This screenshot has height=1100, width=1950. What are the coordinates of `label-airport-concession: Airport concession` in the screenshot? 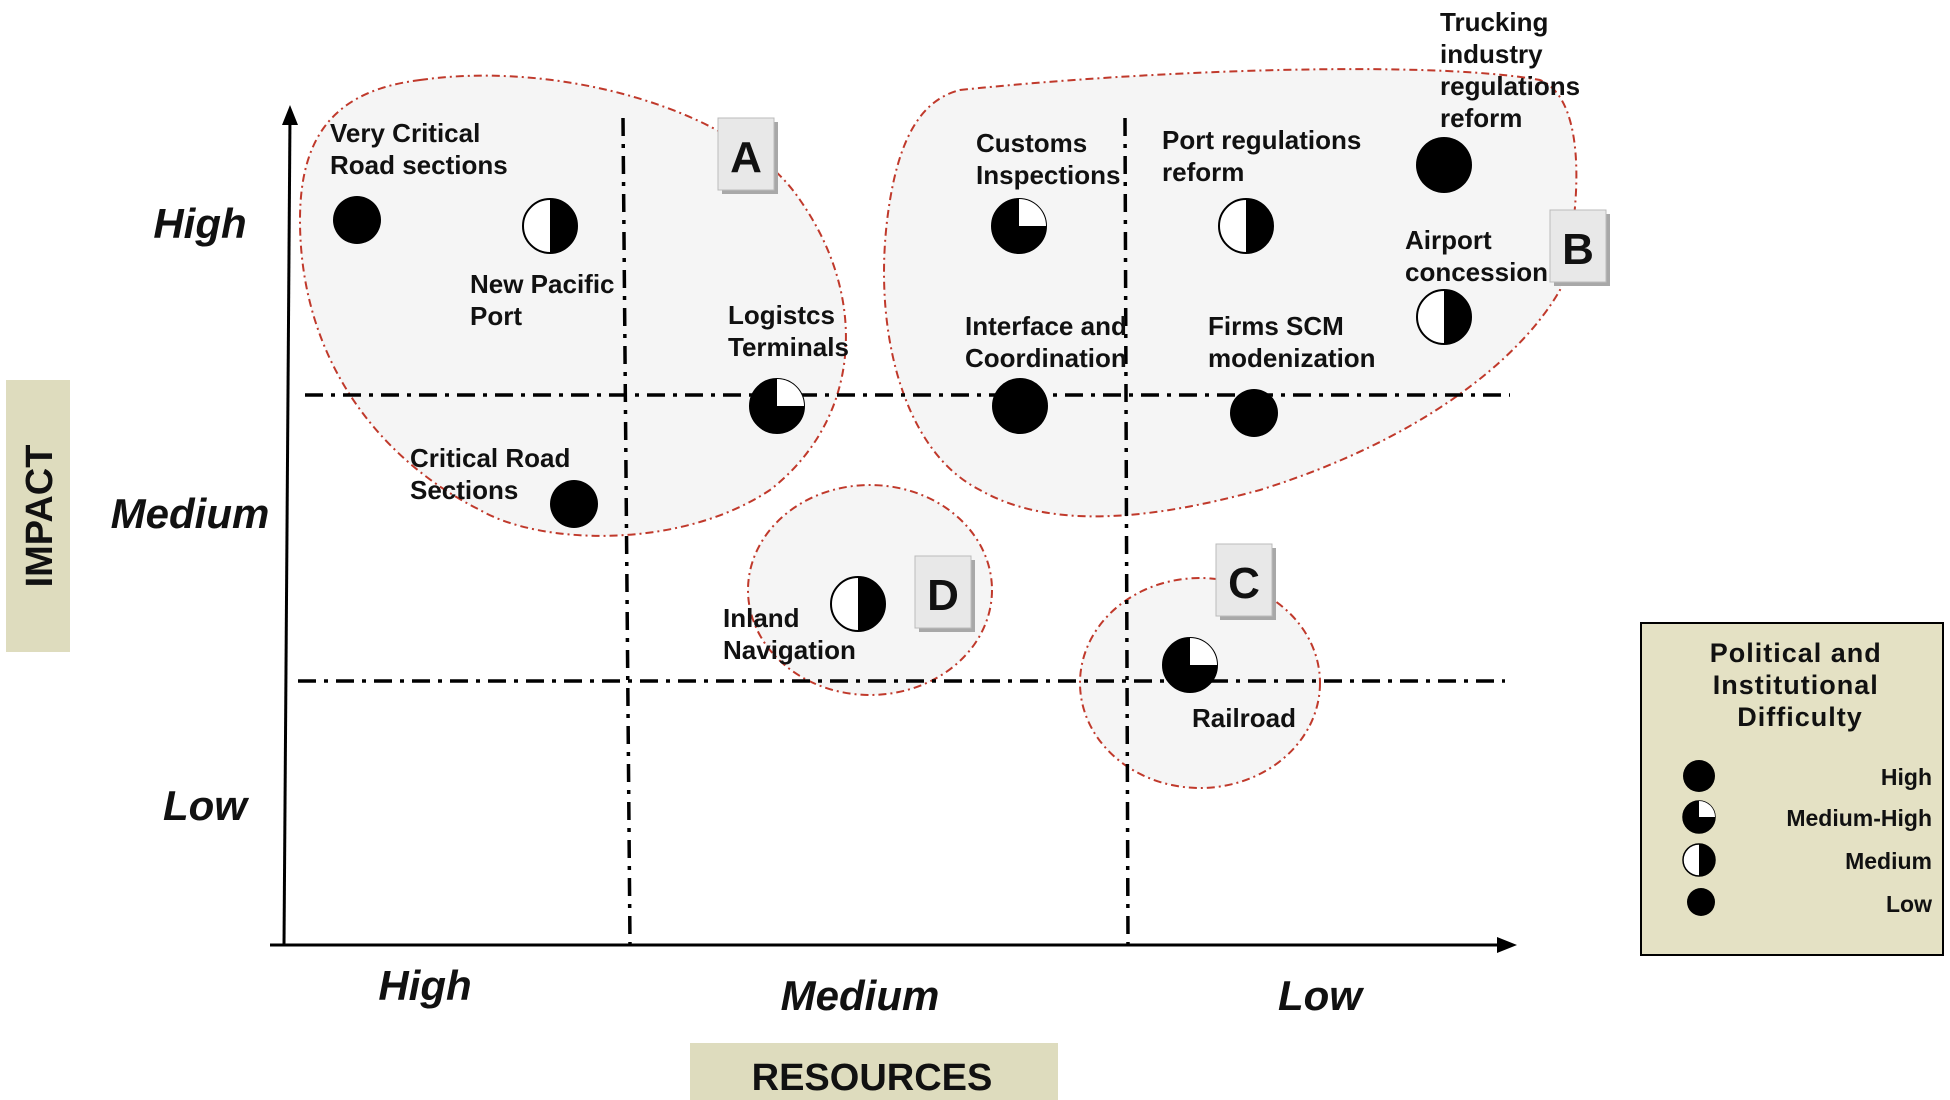 It's located at (1476, 256).